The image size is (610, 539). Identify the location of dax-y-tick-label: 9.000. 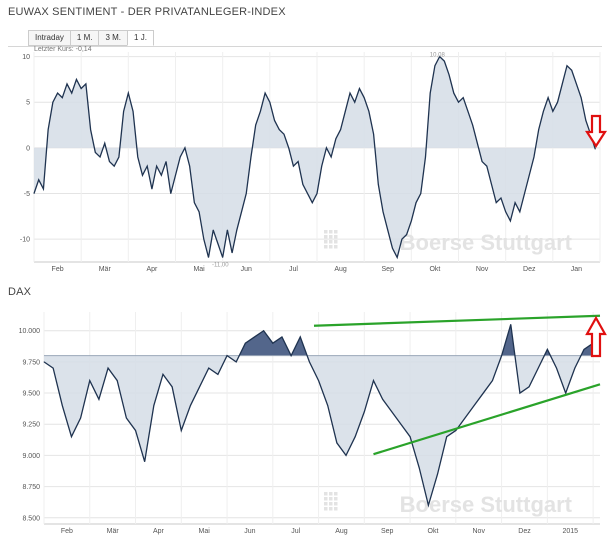
(31, 456).